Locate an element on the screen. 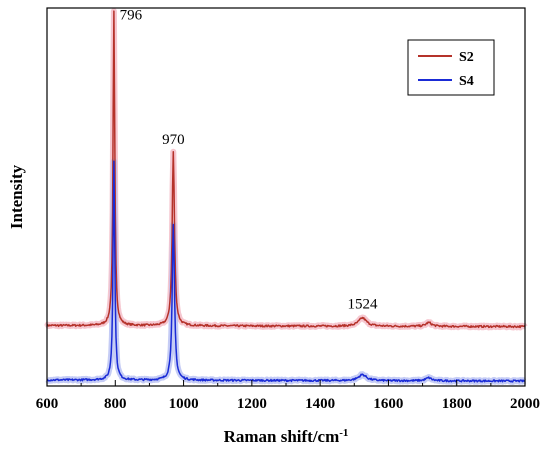  x-tick-label: 800 is located at coordinates (115, 404).